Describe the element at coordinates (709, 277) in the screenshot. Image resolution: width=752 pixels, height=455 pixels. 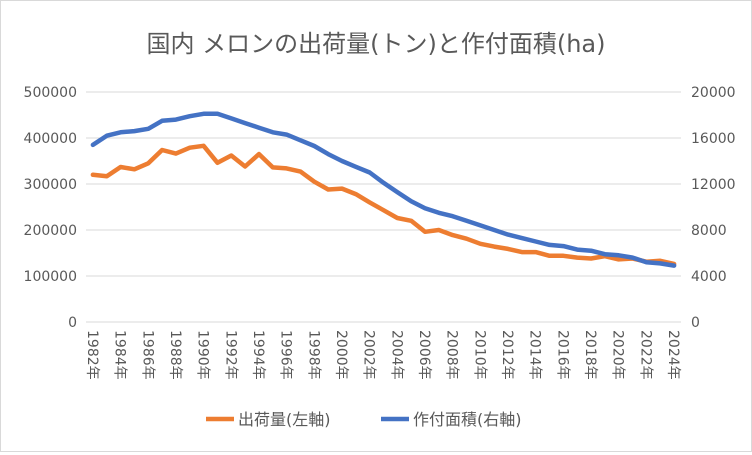
I see `right-axis-tick-label: 4000` at that location.